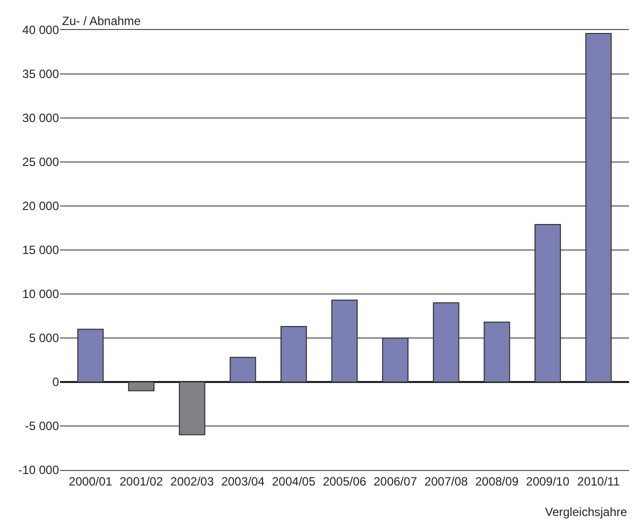  What do you see at coordinates (294, 481) in the screenshot?
I see `x-tick-label: 2004/05` at bounding box center [294, 481].